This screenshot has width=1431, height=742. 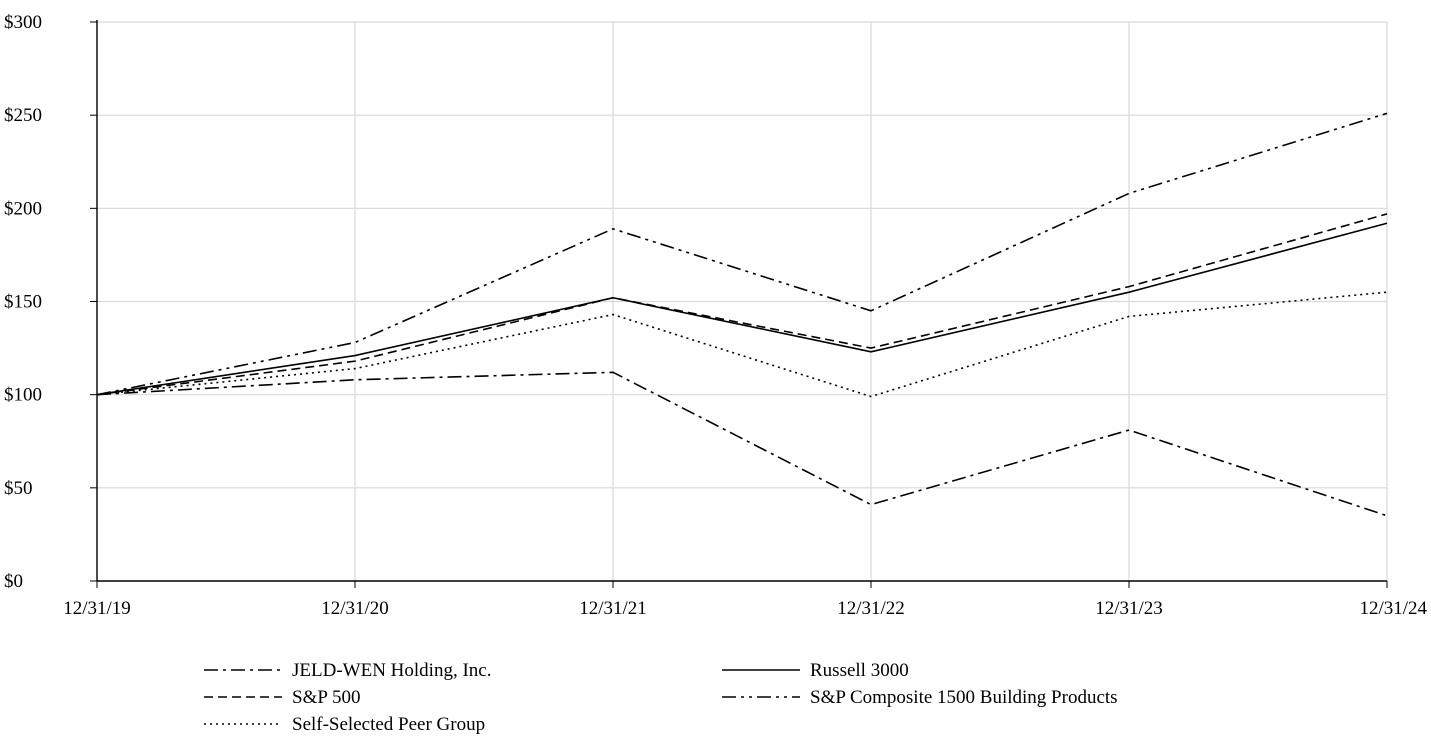 What do you see at coordinates (23, 395) in the screenshot?
I see `y-tick-label: $100` at bounding box center [23, 395].